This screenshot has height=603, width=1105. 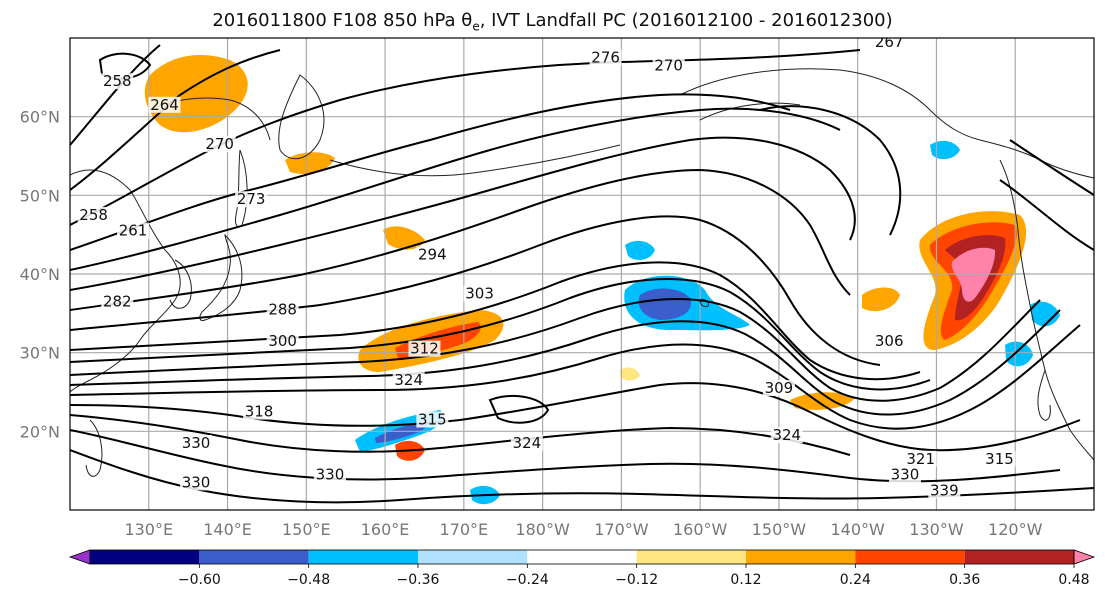 What do you see at coordinates (605, 58) in the screenshot?
I see `contour-label: 276` at bounding box center [605, 58].